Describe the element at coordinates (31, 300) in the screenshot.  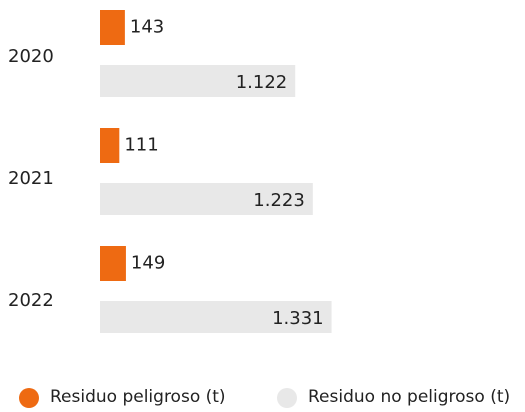
I see `category-label: 2022` at that location.